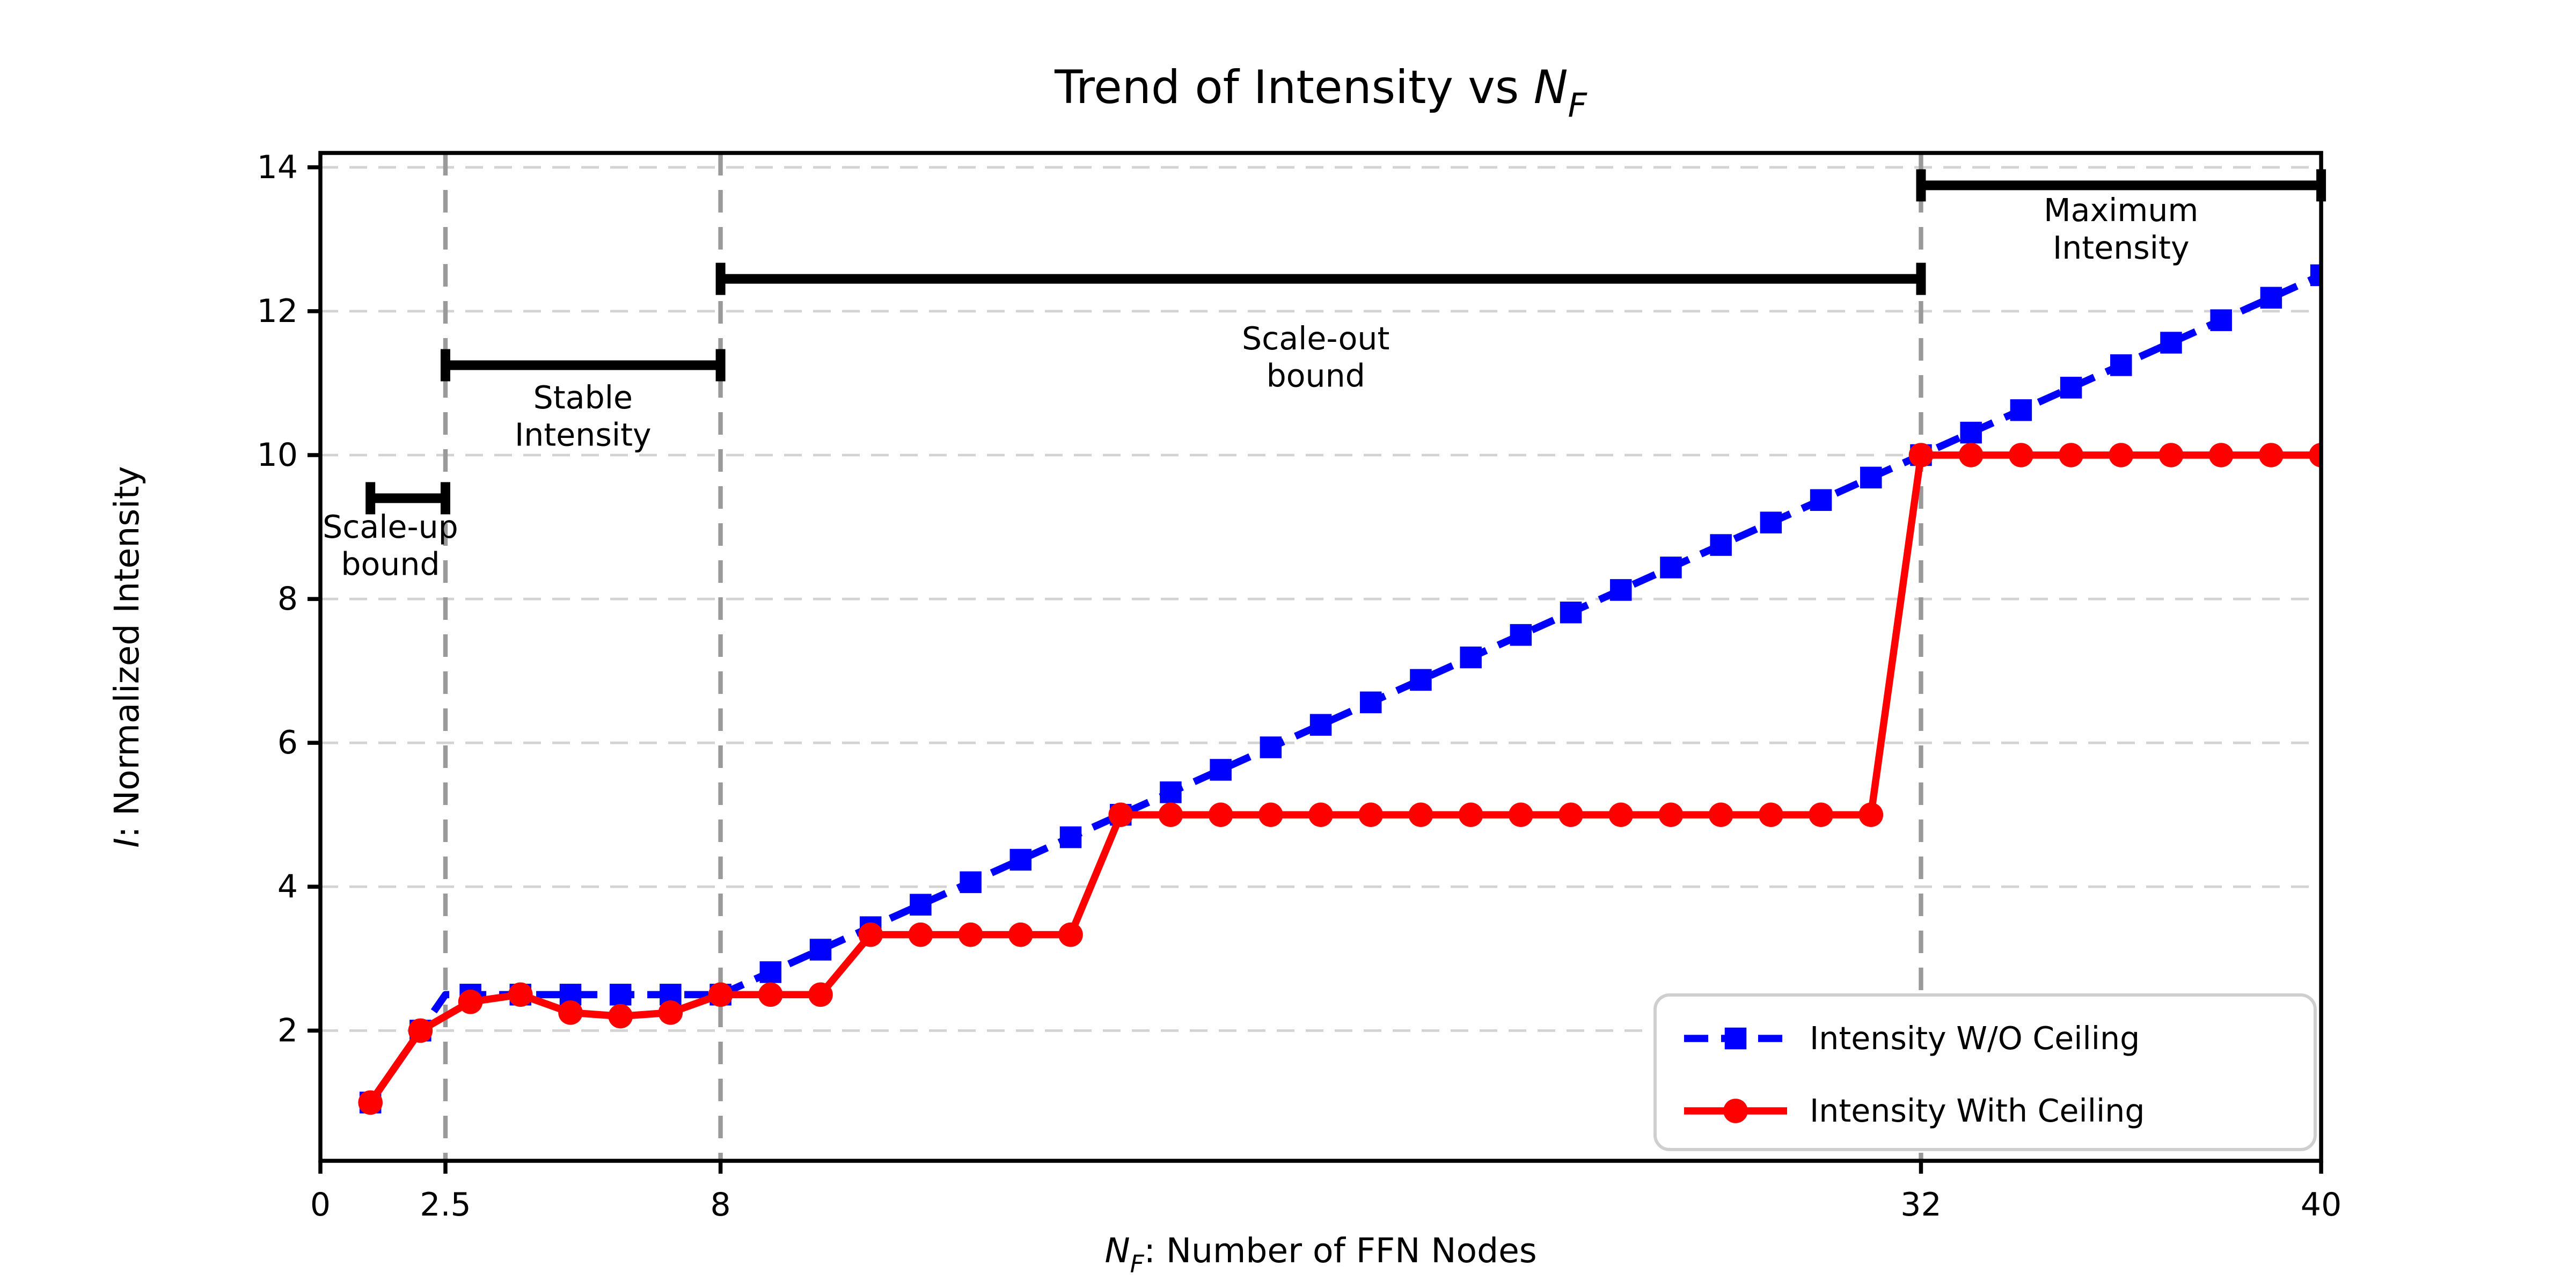 This screenshot has width=2576, height=1288. I want to click on y-tick-label: 6, so click(287, 743).